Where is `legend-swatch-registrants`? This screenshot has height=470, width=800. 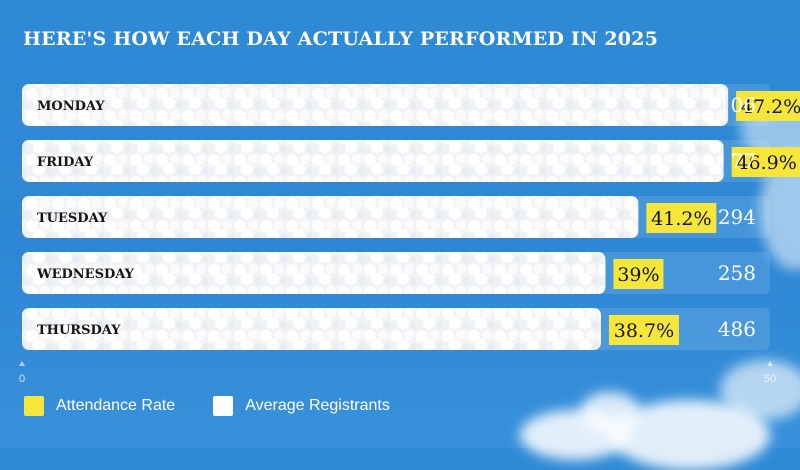
legend-swatch-registrants is located at coordinates (223, 406).